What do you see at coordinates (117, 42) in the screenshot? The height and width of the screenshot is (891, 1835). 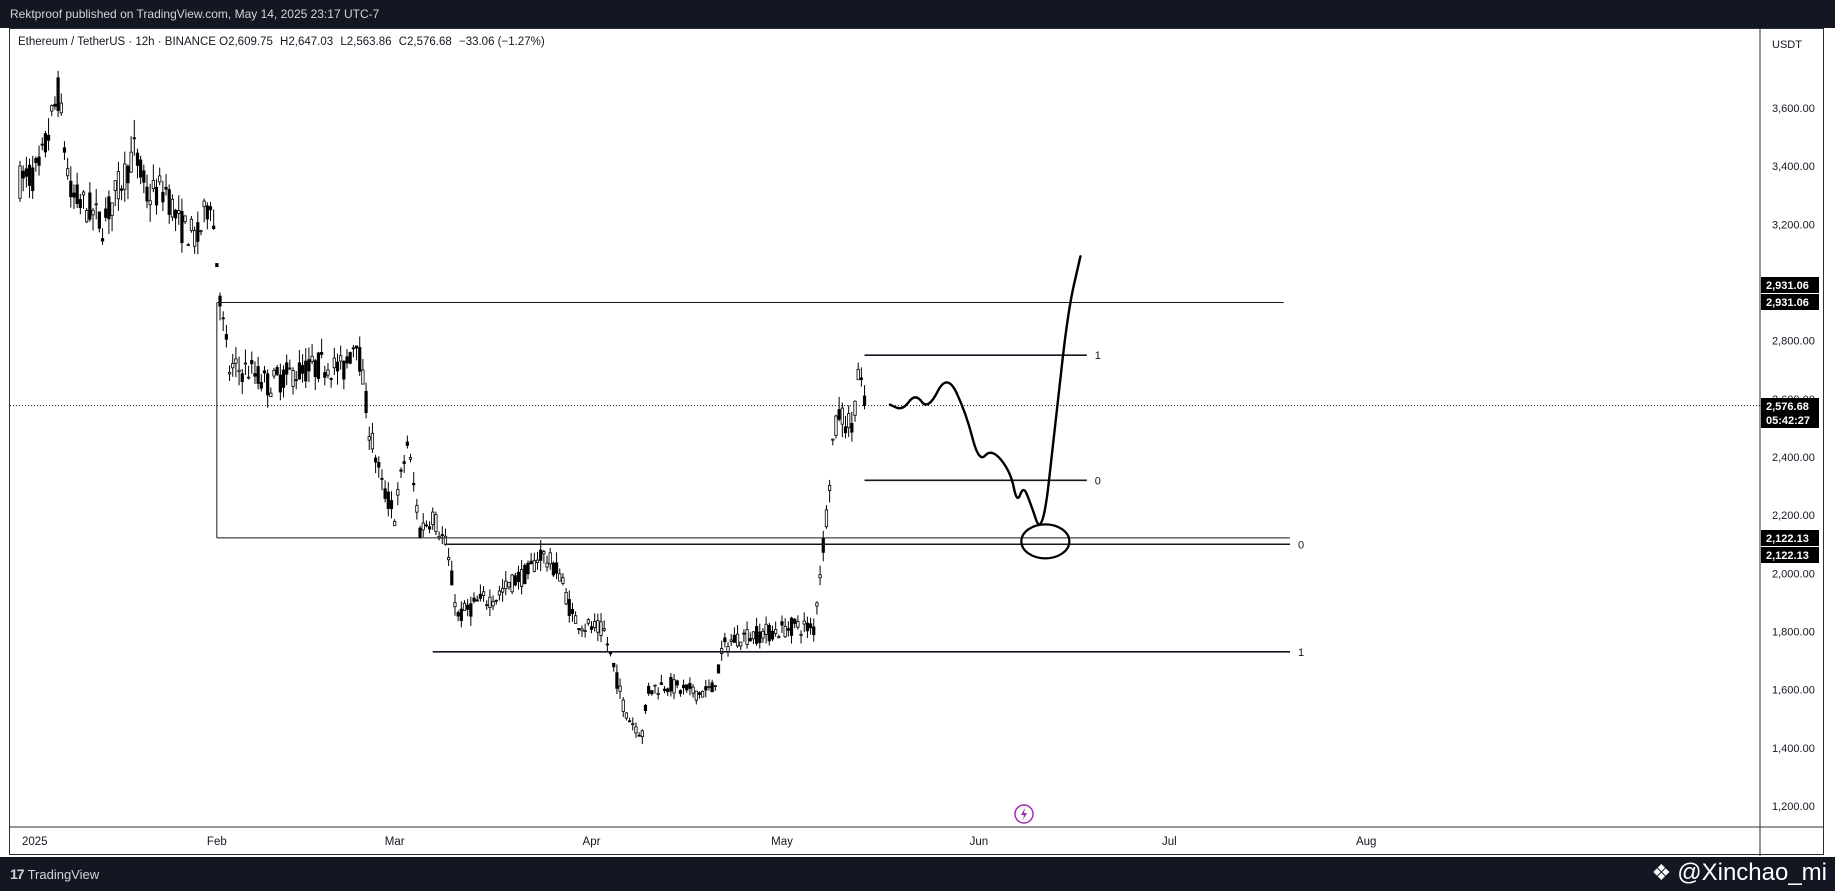 I see `symbol-name: Ethereum / TetherUS · 12h · BINANCE` at bounding box center [117, 42].